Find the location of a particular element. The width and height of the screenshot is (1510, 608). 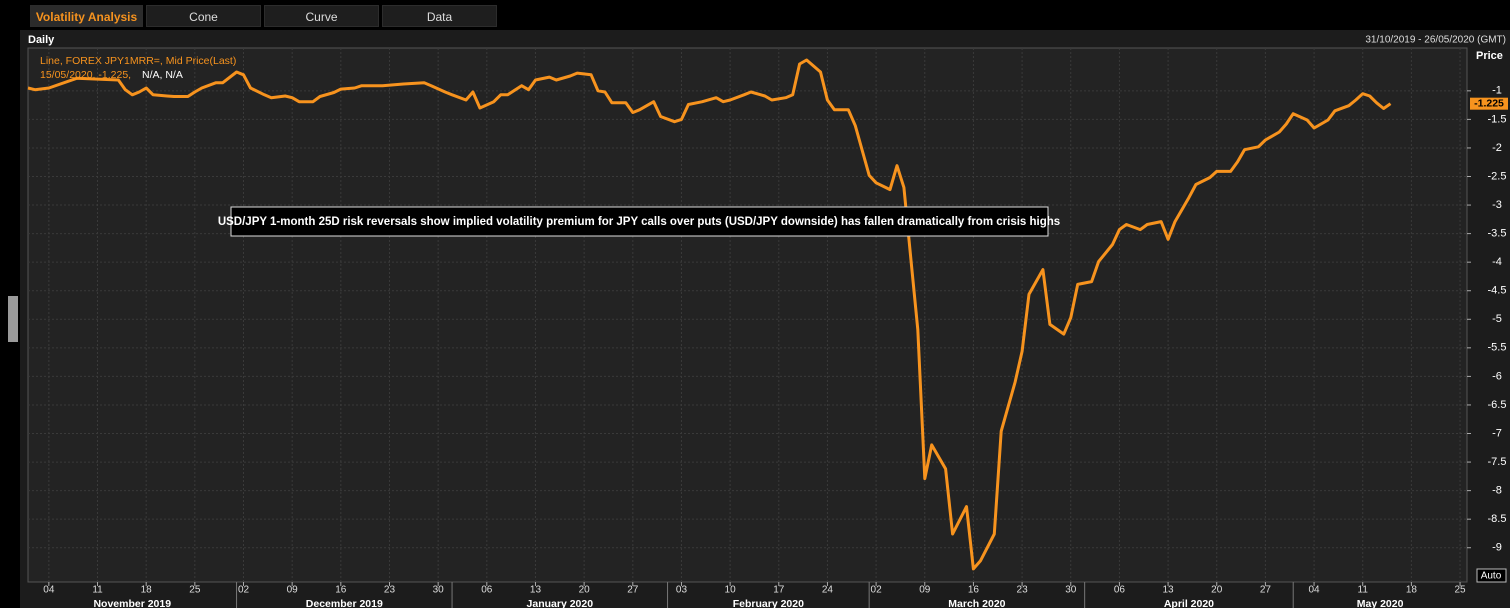

tab: Curve is located at coordinates (321, 16).